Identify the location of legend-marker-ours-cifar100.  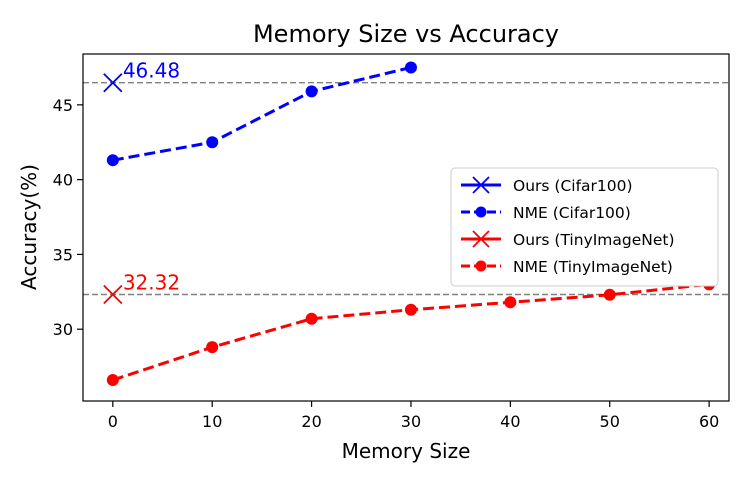
(481, 185).